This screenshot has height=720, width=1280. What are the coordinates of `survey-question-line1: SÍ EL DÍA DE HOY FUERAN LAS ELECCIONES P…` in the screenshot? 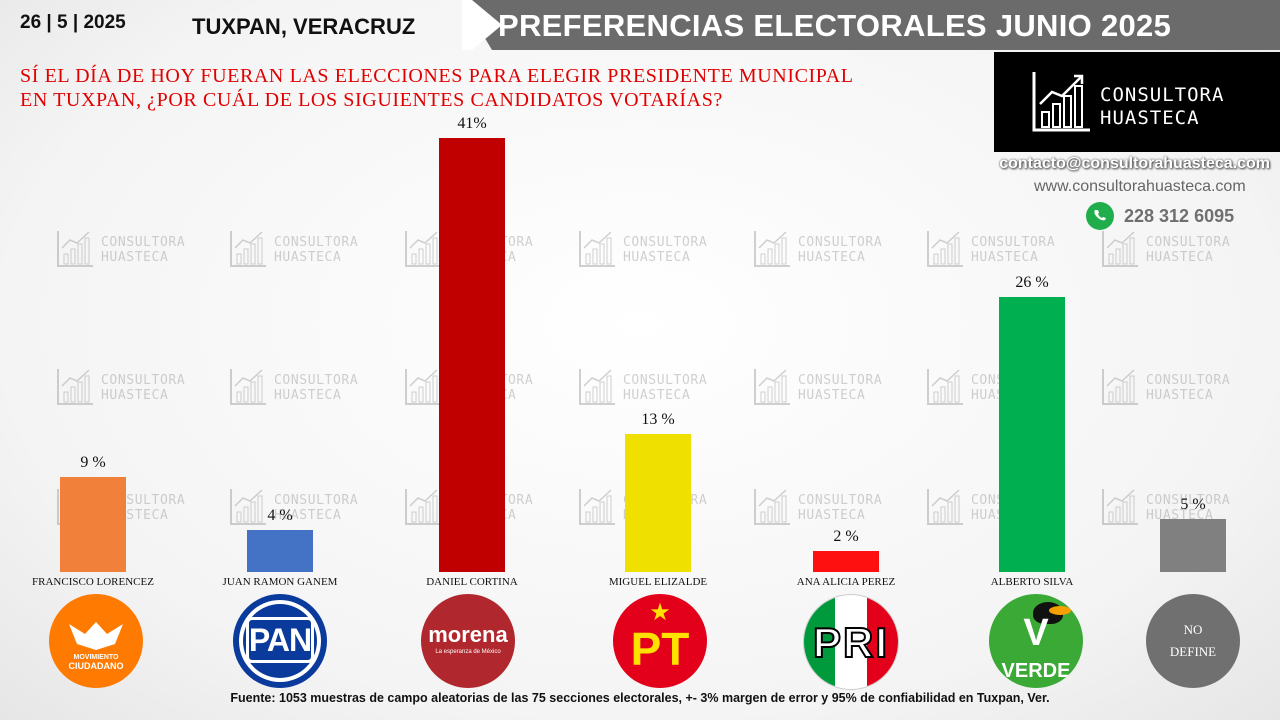 It's located at (437, 76).